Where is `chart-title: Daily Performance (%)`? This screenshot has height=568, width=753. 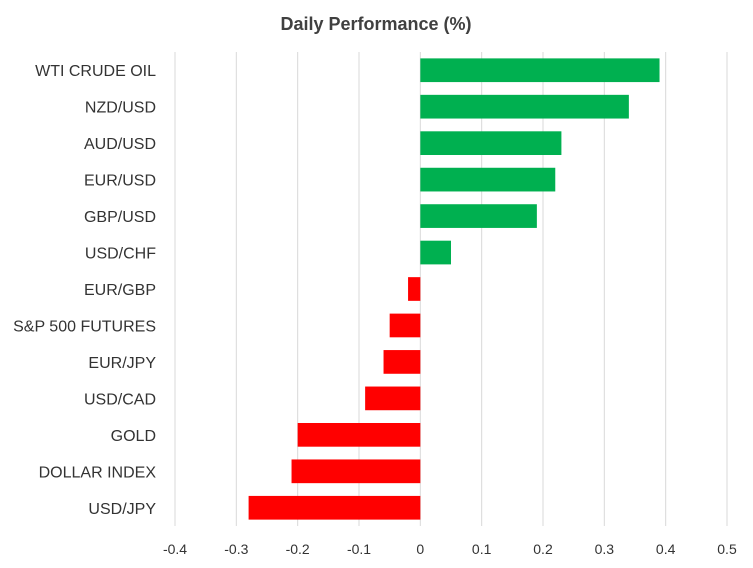 chart-title: Daily Performance (%) is located at coordinates (375, 24).